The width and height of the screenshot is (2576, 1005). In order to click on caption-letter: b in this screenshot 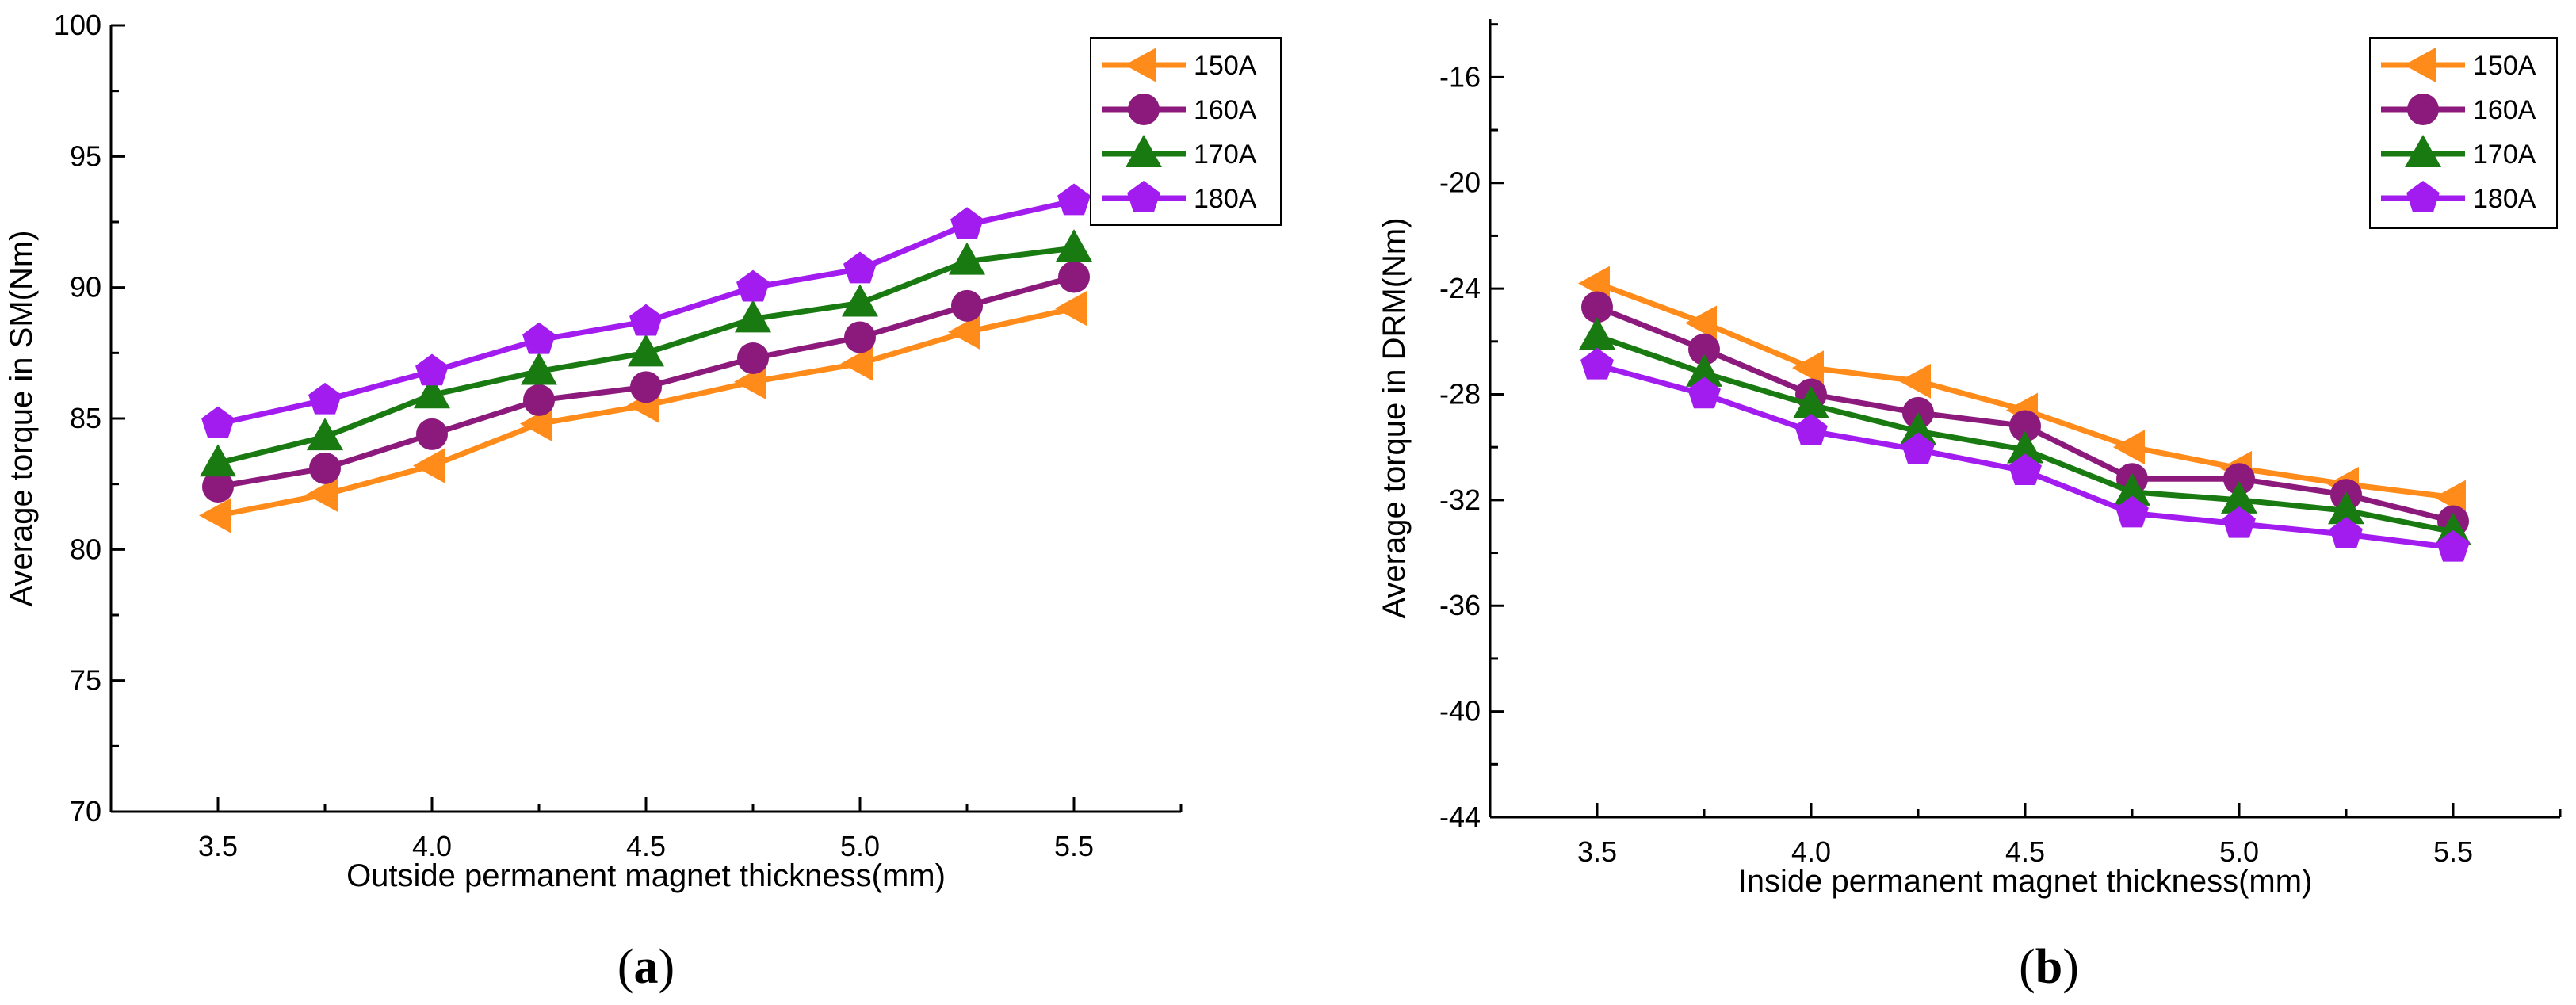, I will do `click(2048, 967)`.